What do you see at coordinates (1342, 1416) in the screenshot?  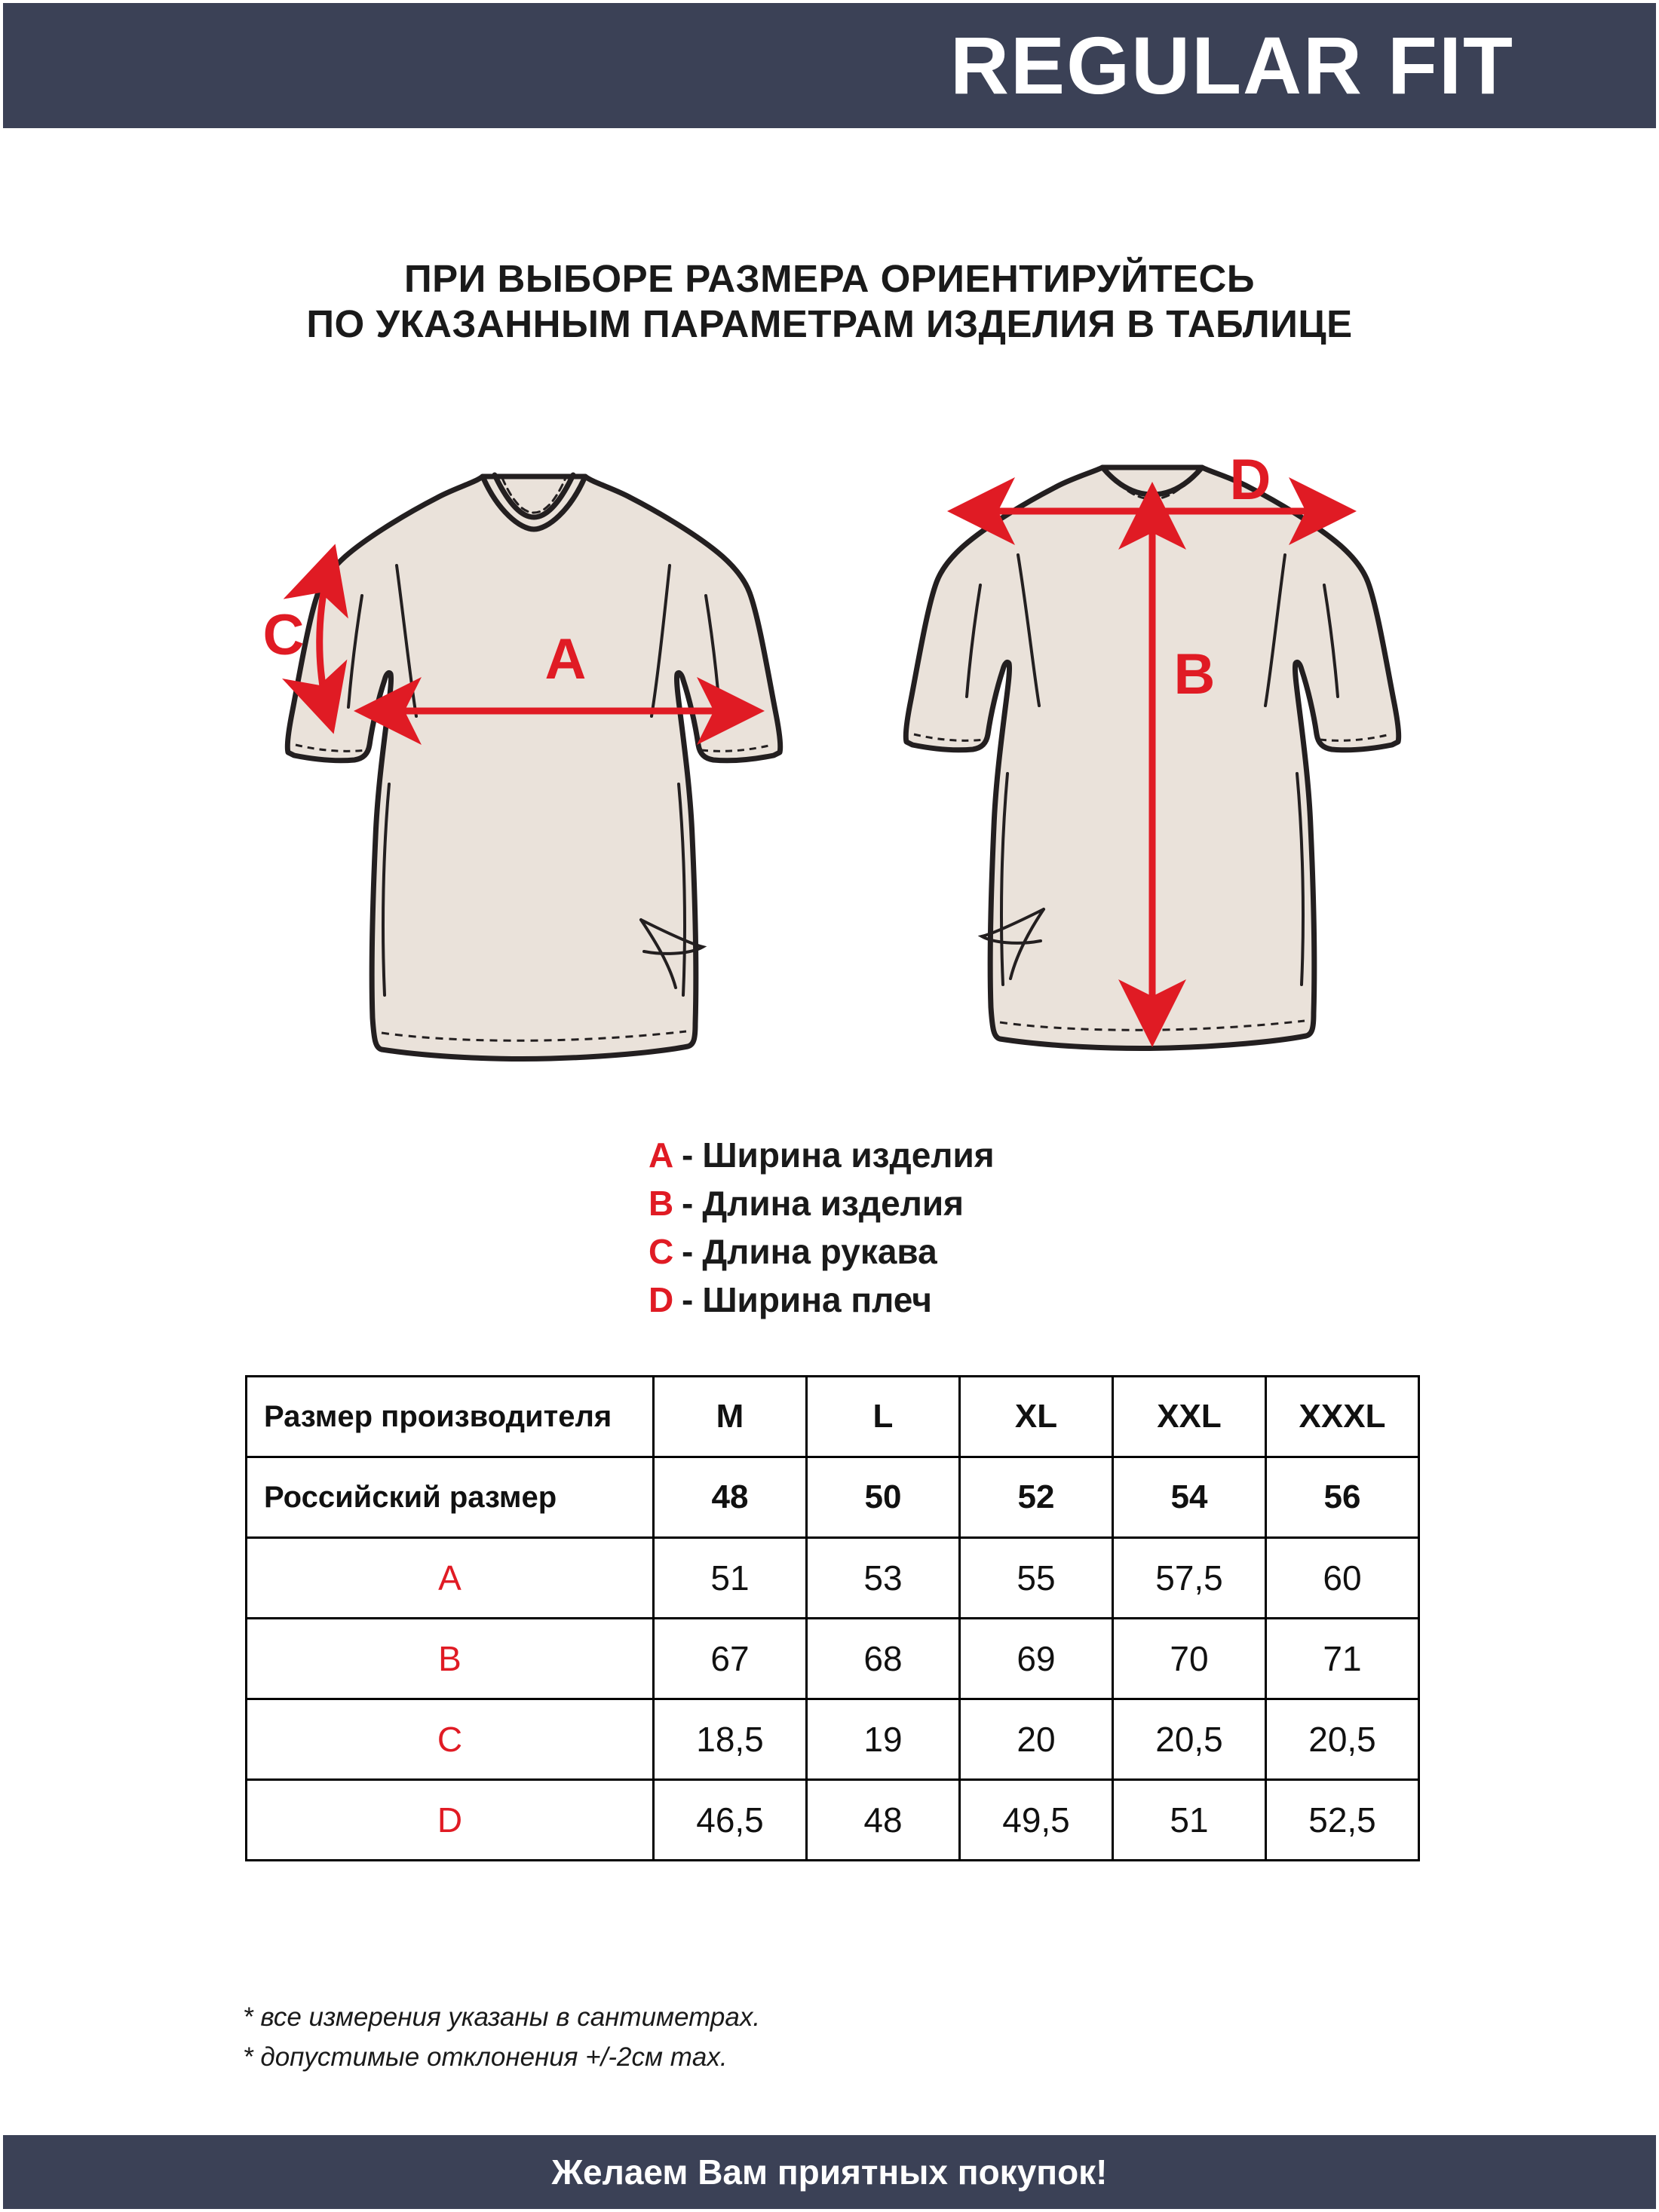 I see `table-cell: XXXL` at bounding box center [1342, 1416].